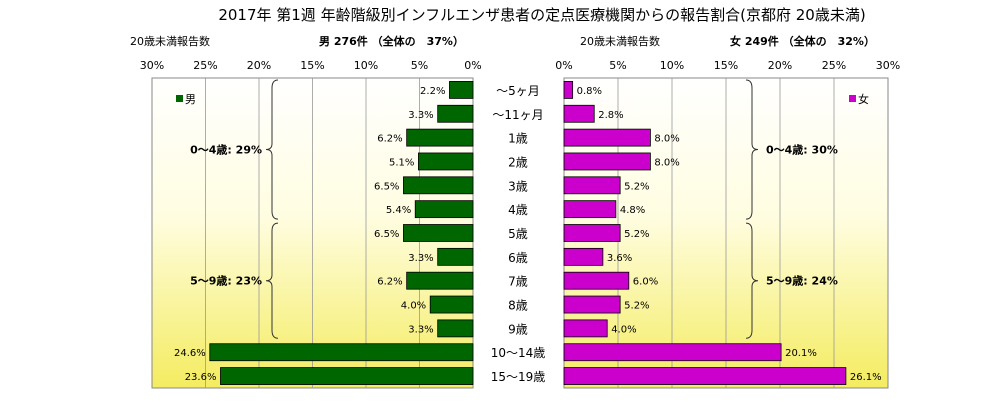  Describe the element at coordinates (518, 210) in the screenshot. I see `category-label: 4歳` at that location.